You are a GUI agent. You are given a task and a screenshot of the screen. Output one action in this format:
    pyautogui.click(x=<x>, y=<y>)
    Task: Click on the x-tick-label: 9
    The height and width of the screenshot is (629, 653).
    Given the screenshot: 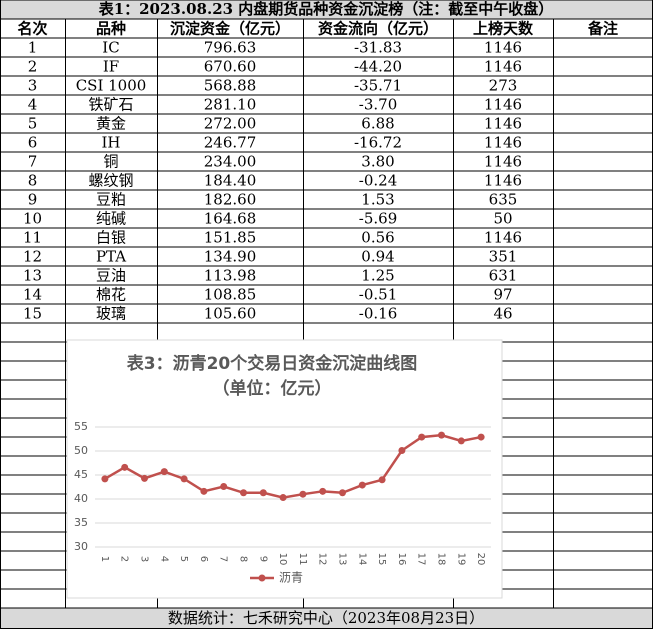 What is the action you would take?
    pyautogui.click(x=262, y=559)
    